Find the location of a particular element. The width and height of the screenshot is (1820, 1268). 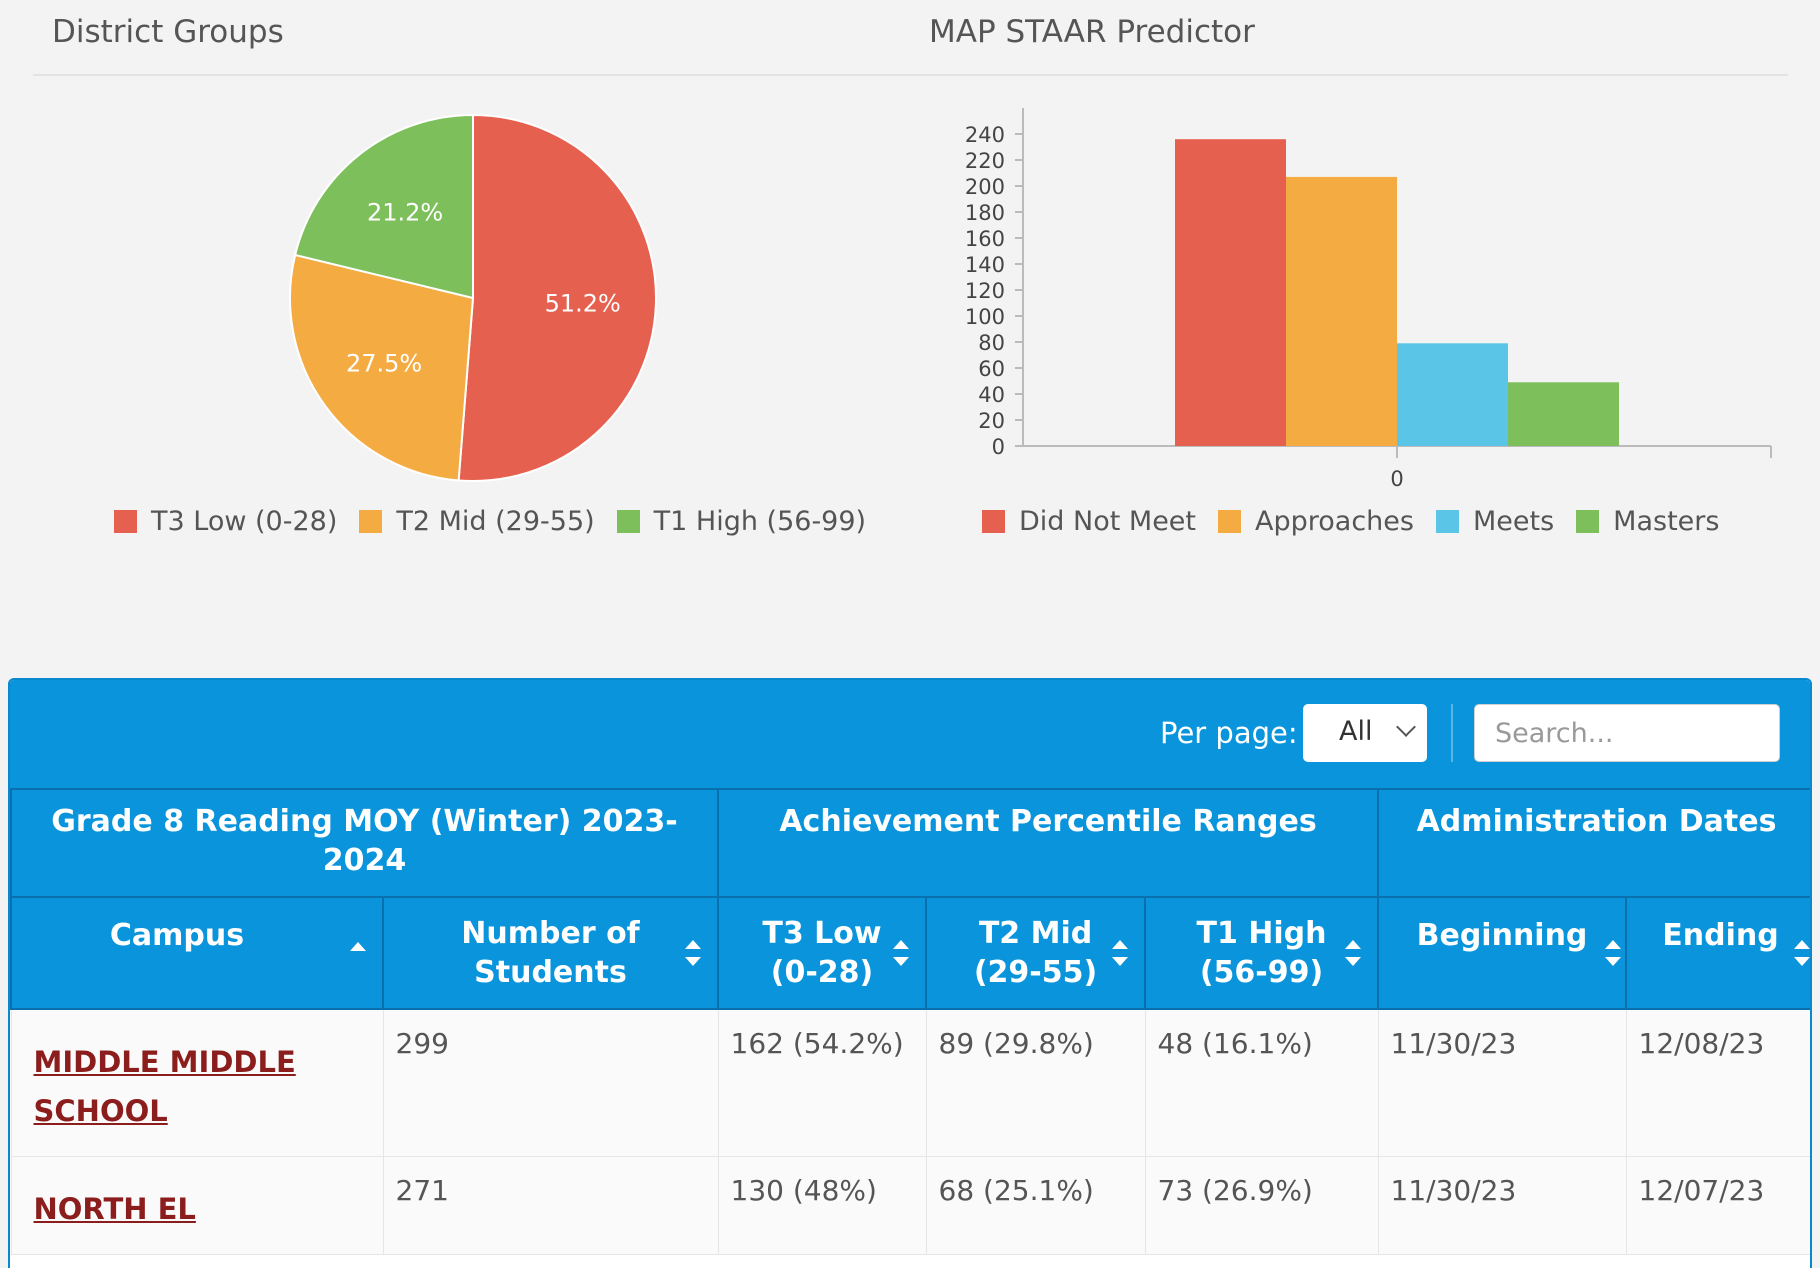

x-tick-label: 0 is located at coordinates (1396, 479).